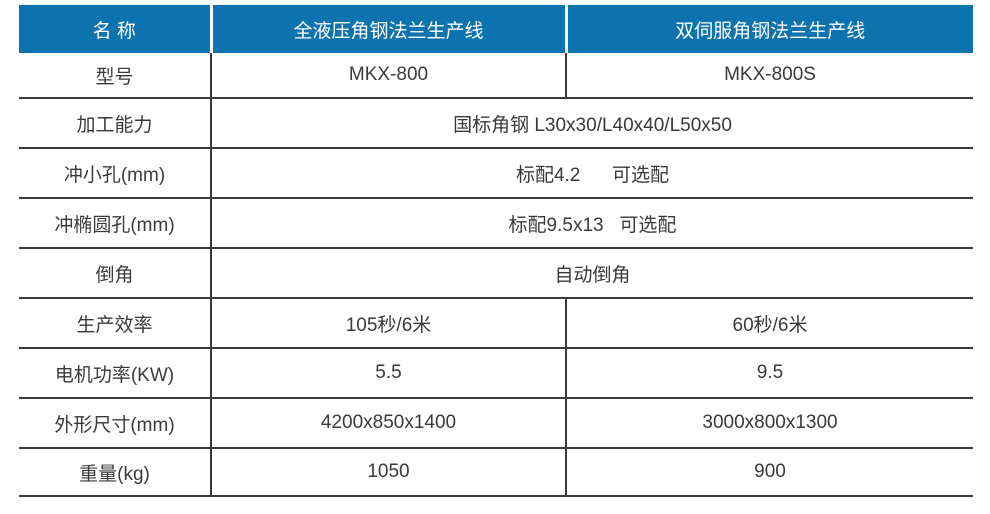  Describe the element at coordinates (115, 76) in the screenshot. I see `row-label: 型号` at that location.